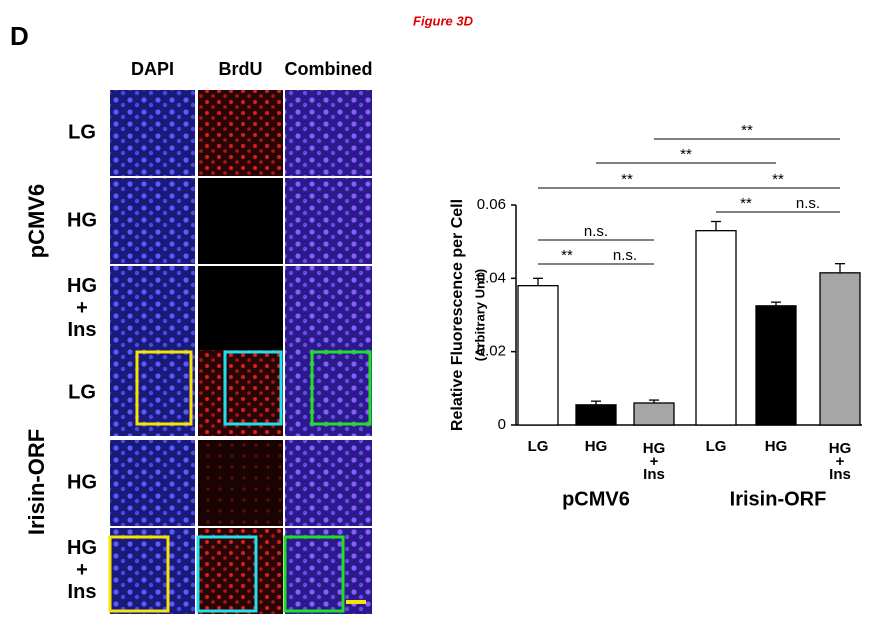 The image size is (889, 637). I want to click on y-axis-sublabel: (Arbitrary Unit), so click(479, 315).